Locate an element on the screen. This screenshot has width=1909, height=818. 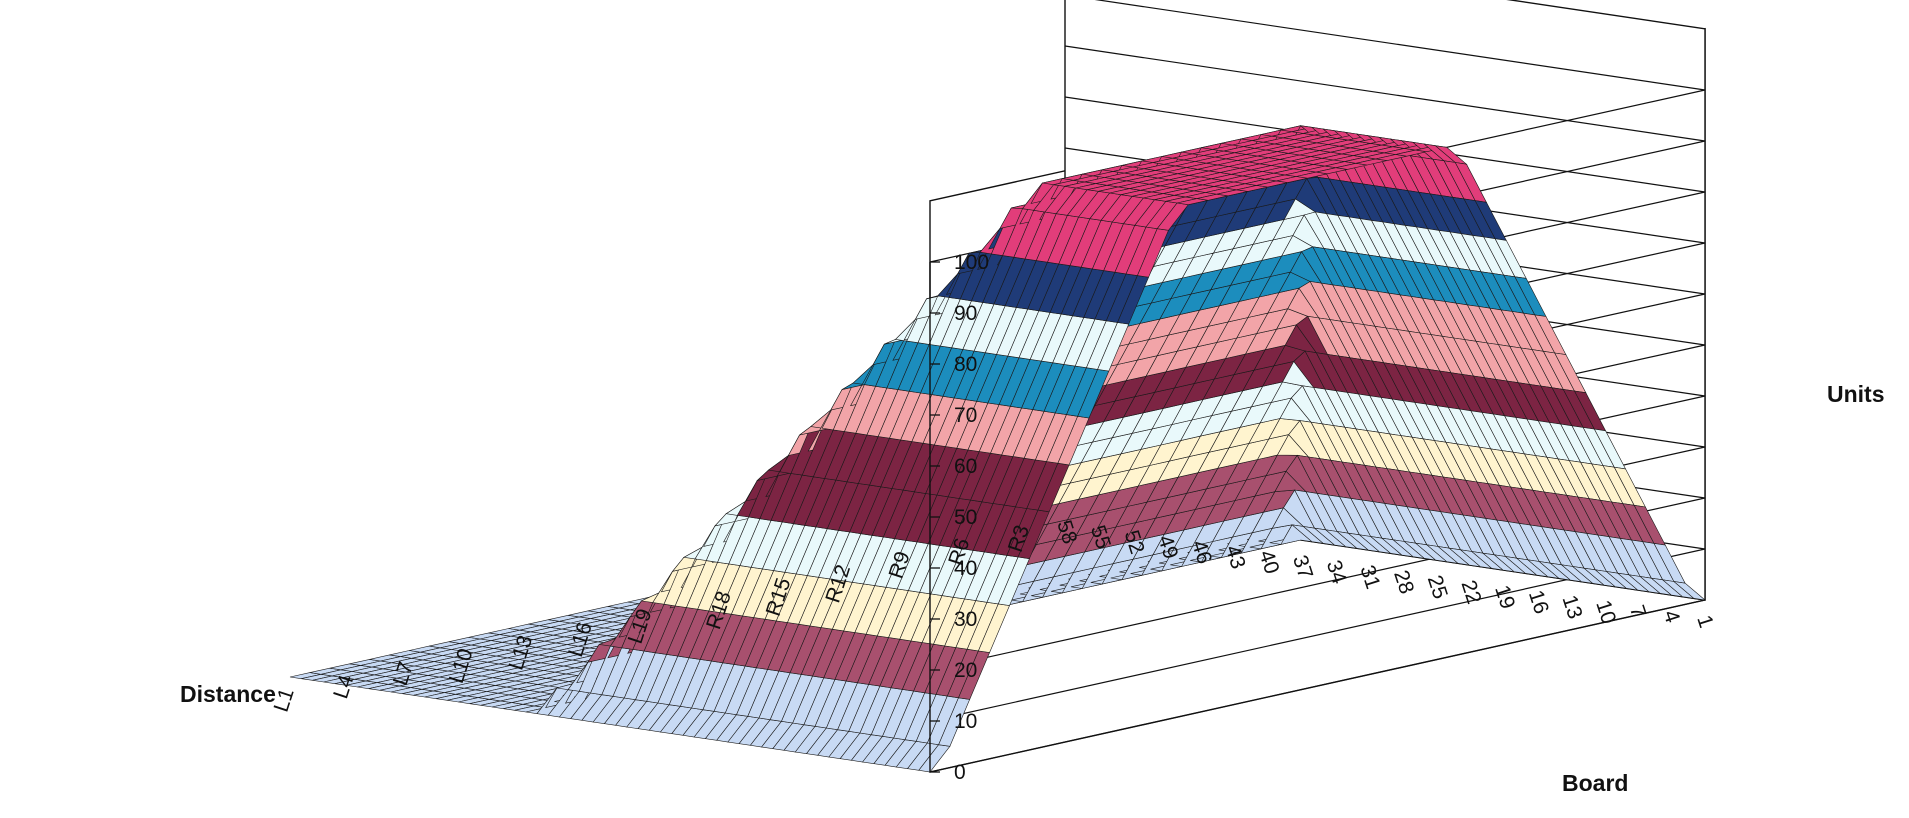
units-axis: 0 10 20 30 40 50 60 70 80 90 100 is located at coordinates (959, 517).